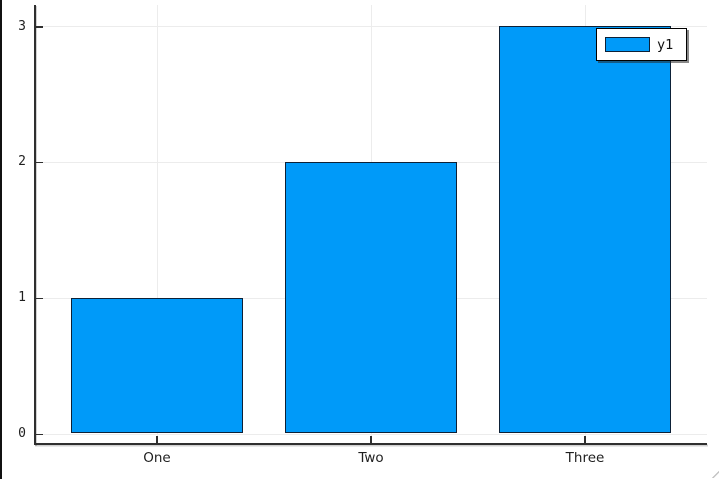  Describe the element at coordinates (22, 298) in the screenshot. I see `y-tick-label: 1` at that location.